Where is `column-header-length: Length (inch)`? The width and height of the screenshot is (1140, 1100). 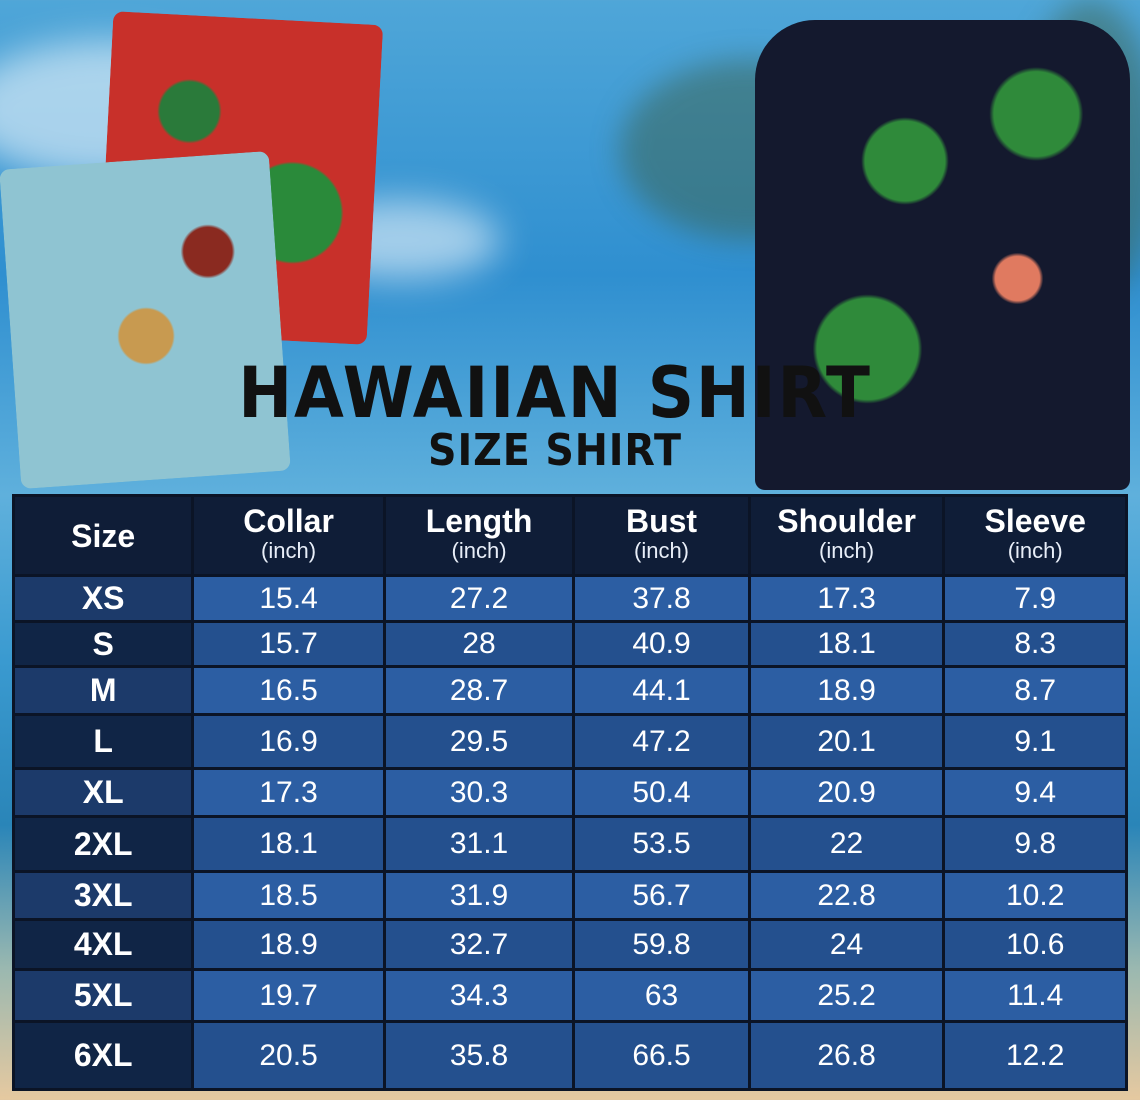
column-header-length: Length (inch) is located at coordinates (479, 535).